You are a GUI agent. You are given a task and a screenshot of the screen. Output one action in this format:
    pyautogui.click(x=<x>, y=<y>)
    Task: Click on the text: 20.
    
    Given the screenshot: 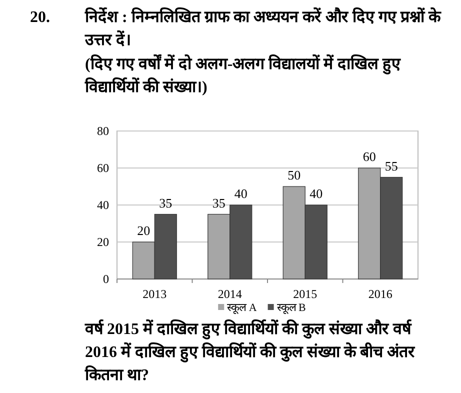 What is the action you would take?
    pyautogui.click(x=40, y=17)
    